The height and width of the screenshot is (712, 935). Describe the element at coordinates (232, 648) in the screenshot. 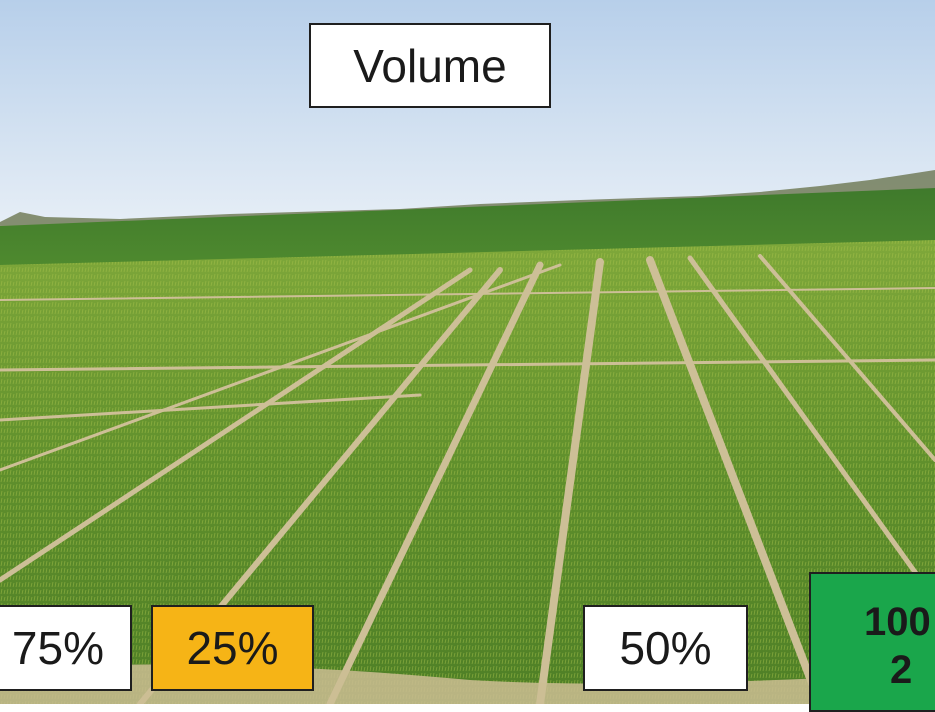

I see `percent-label-25: 25%` at that location.